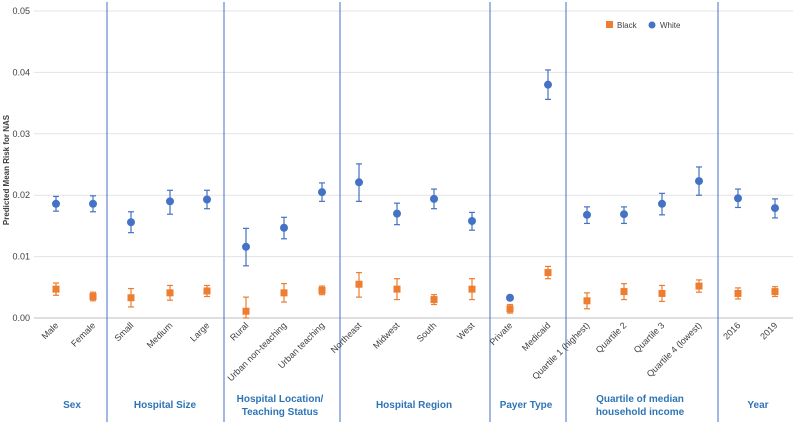  Describe the element at coordinates (346, 337) in the screenshot. I see `x-tick-label: Northeast` at that location.